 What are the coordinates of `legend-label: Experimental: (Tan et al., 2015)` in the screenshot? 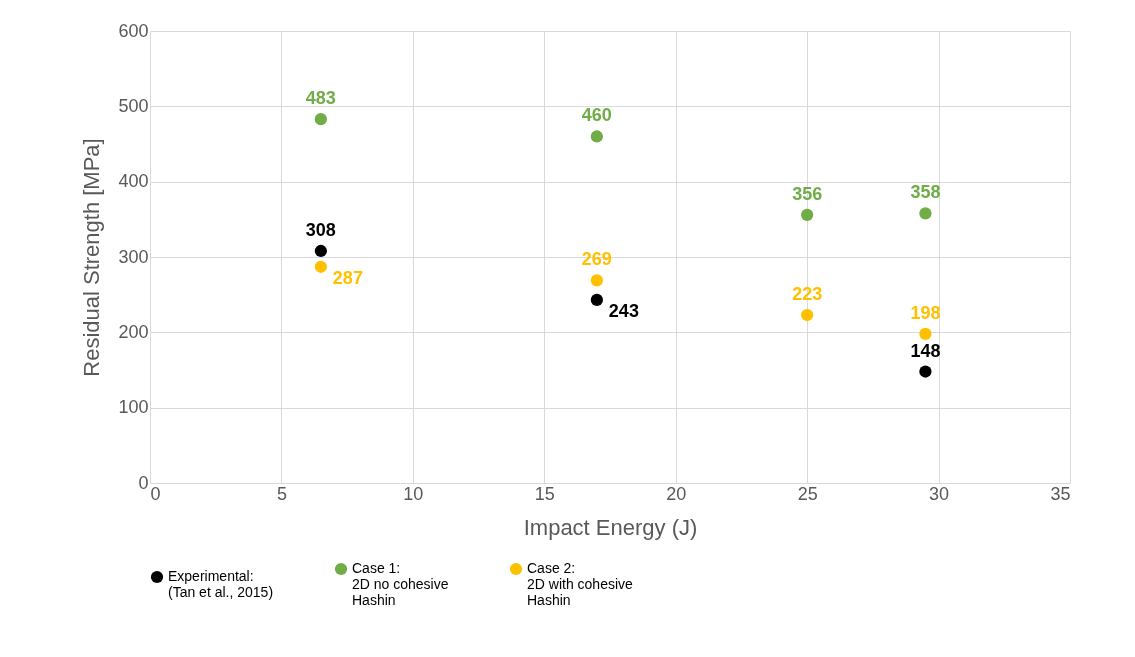 It's located at (221, 584).